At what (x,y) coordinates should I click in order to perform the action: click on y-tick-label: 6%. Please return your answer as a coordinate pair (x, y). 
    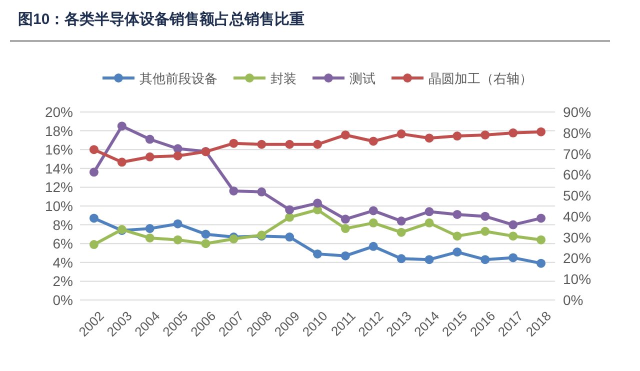
    Looking at the image, I should click on (62, 244).